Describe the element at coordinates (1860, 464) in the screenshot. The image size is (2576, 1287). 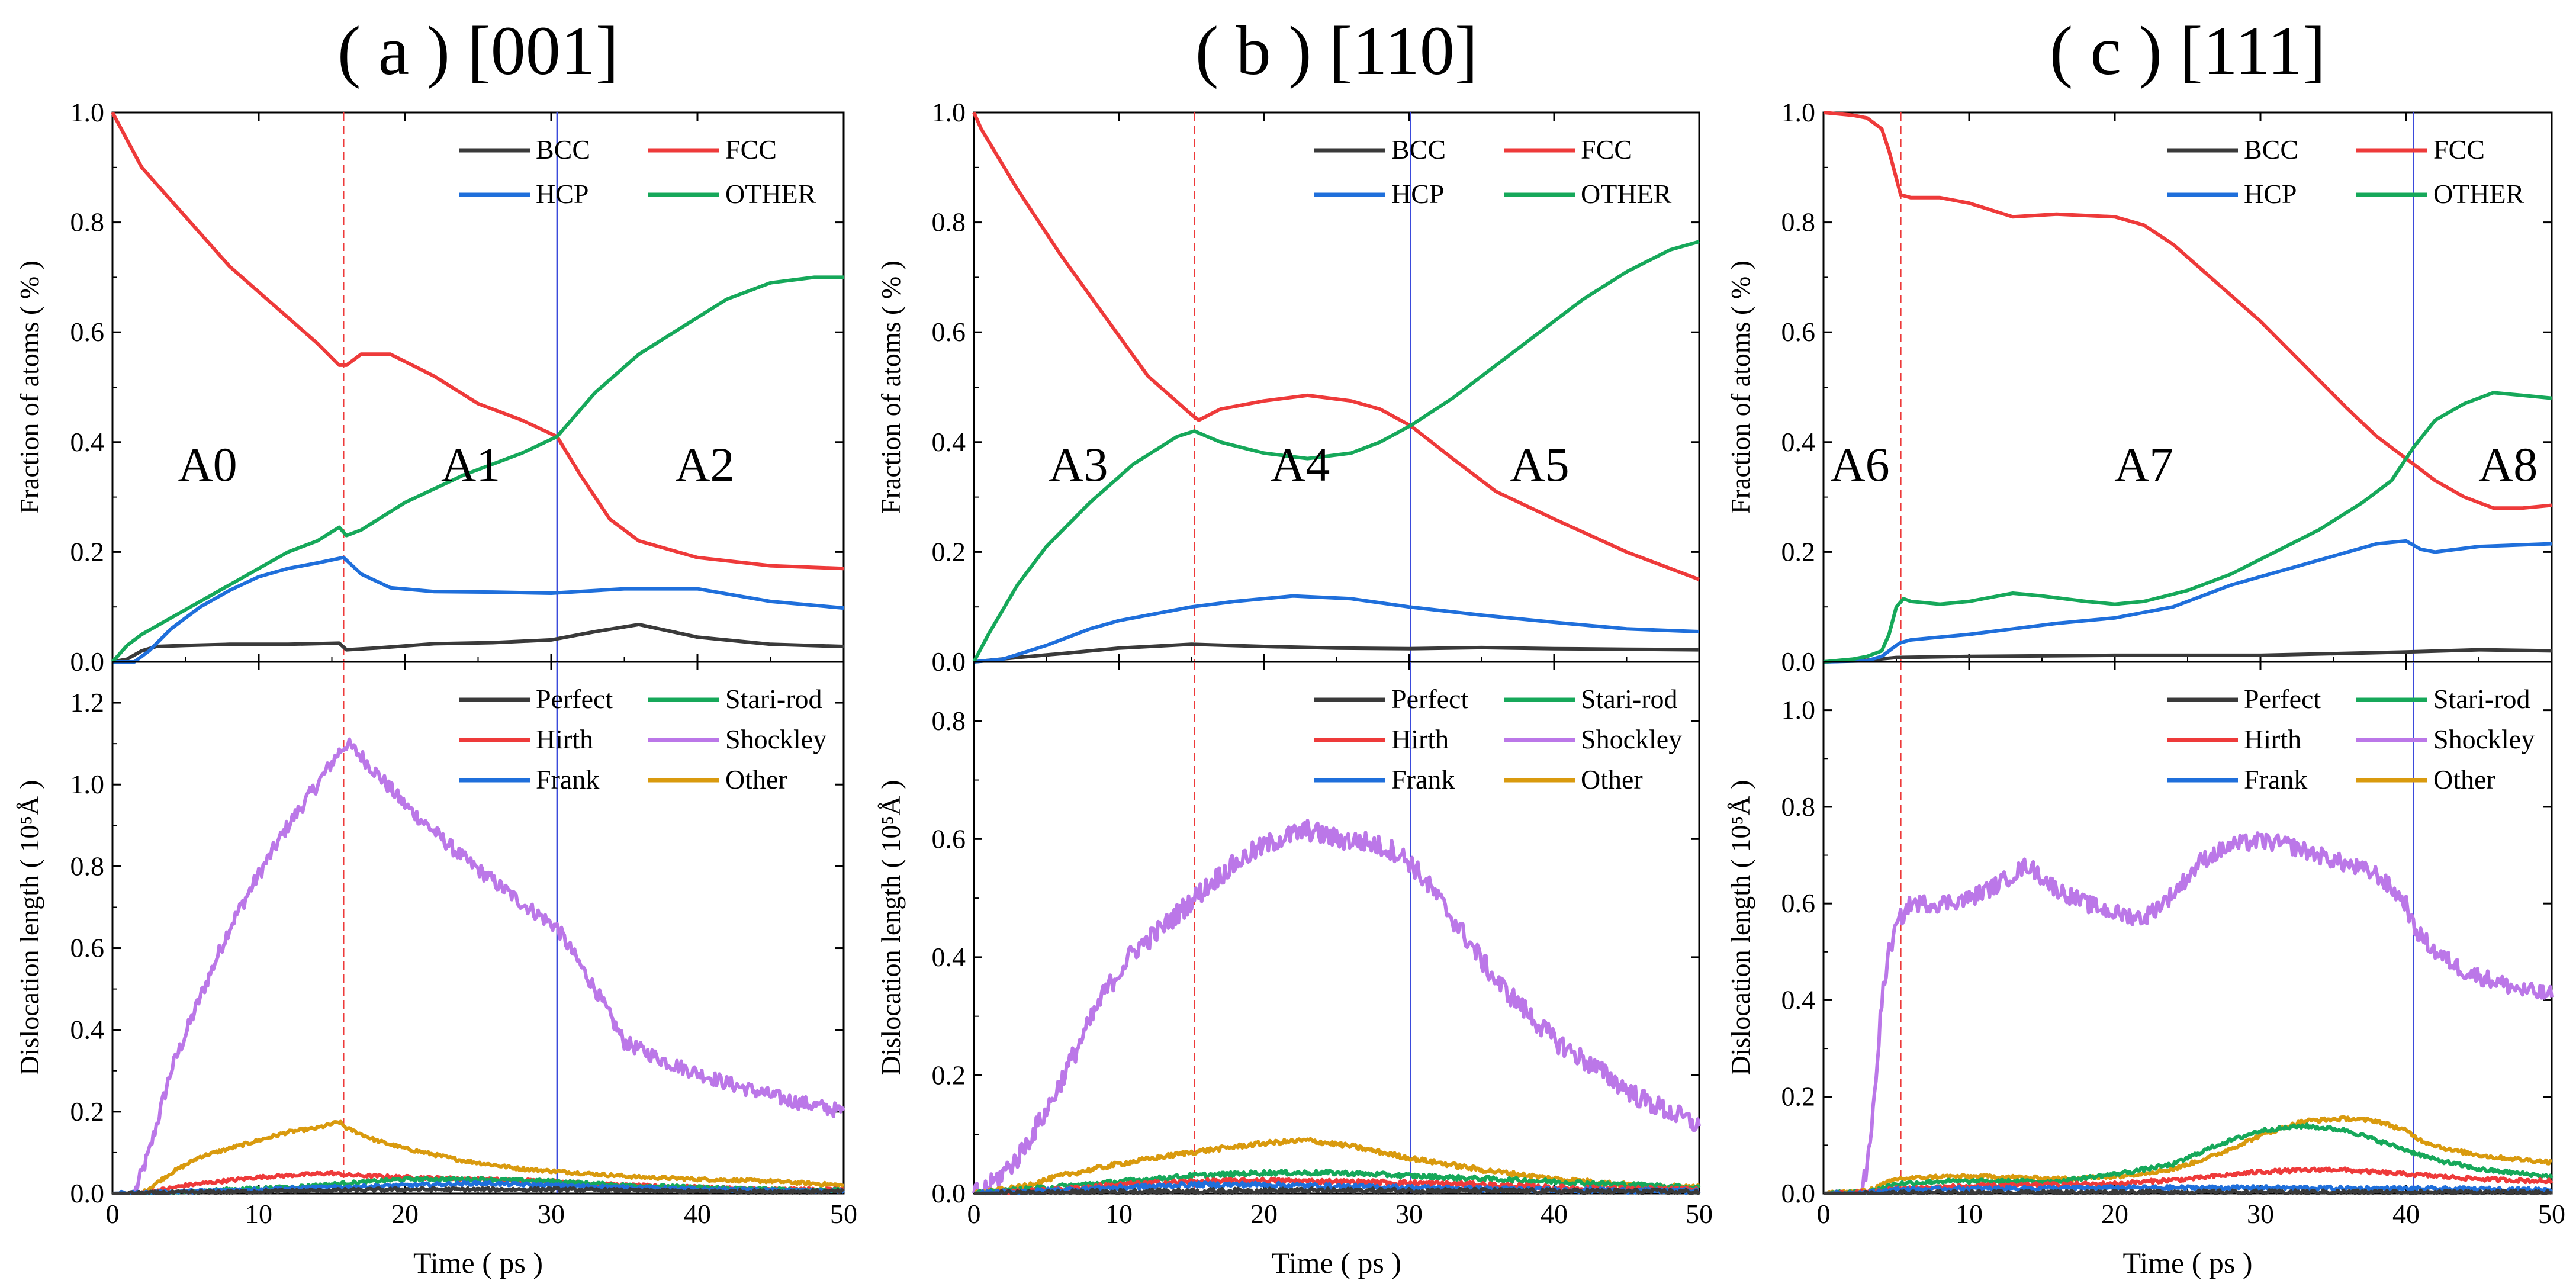
I see `region-label-a6: A6` at that location.